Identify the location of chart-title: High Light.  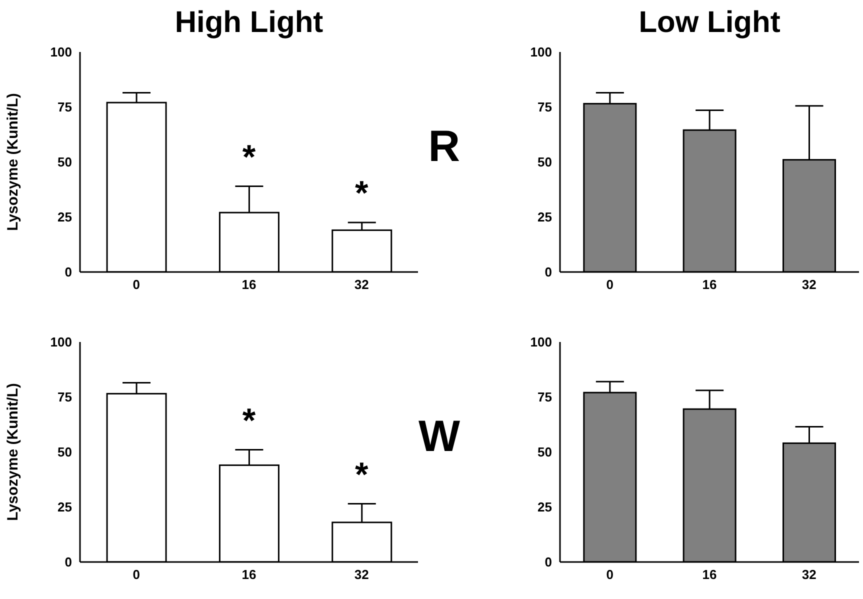
(249, 23).